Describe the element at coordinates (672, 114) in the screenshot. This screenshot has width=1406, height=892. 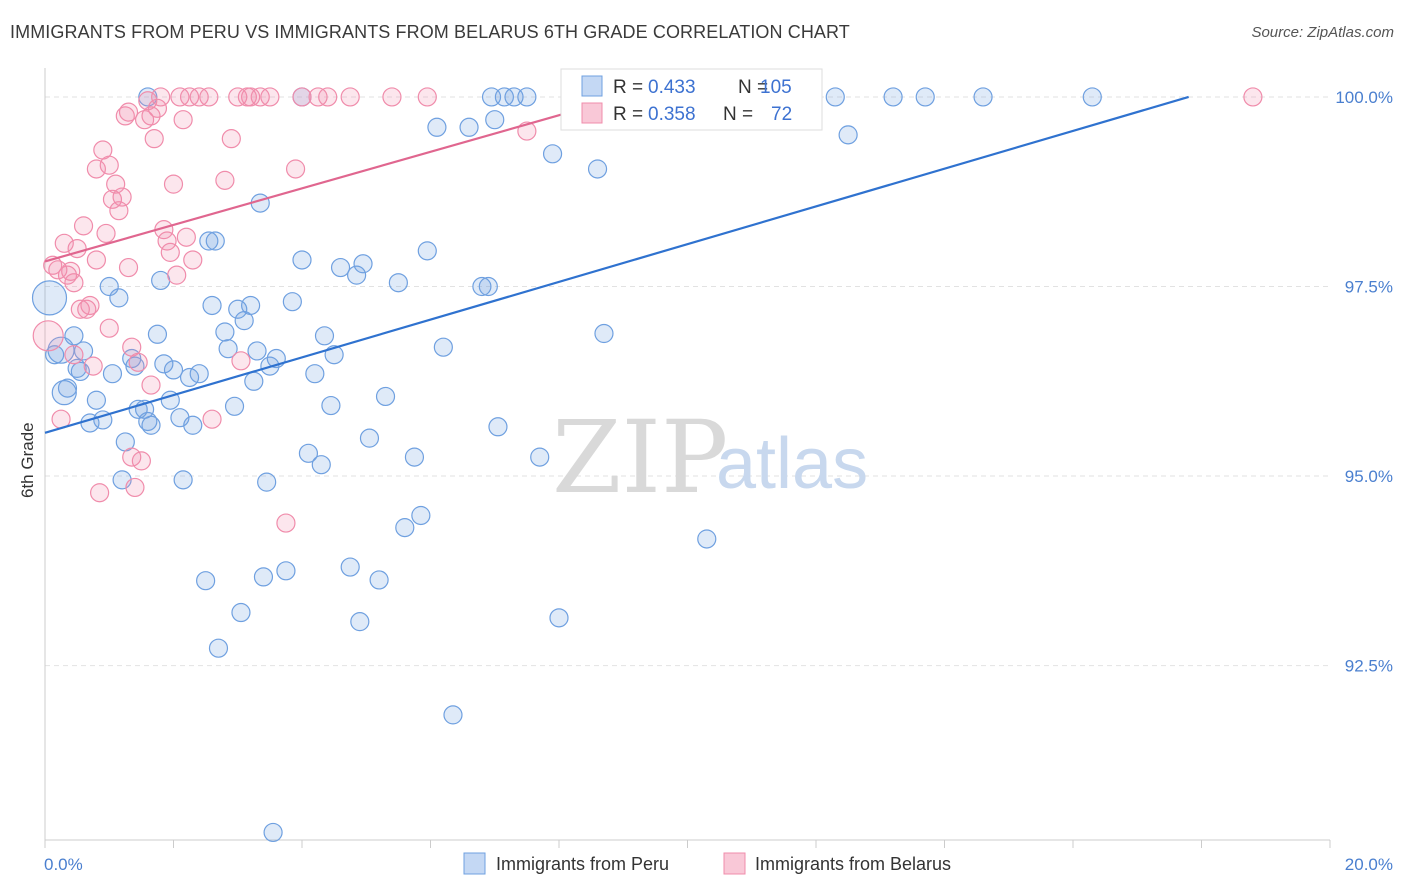
I see `legend-r-value-belarus: 0.358` at that location.